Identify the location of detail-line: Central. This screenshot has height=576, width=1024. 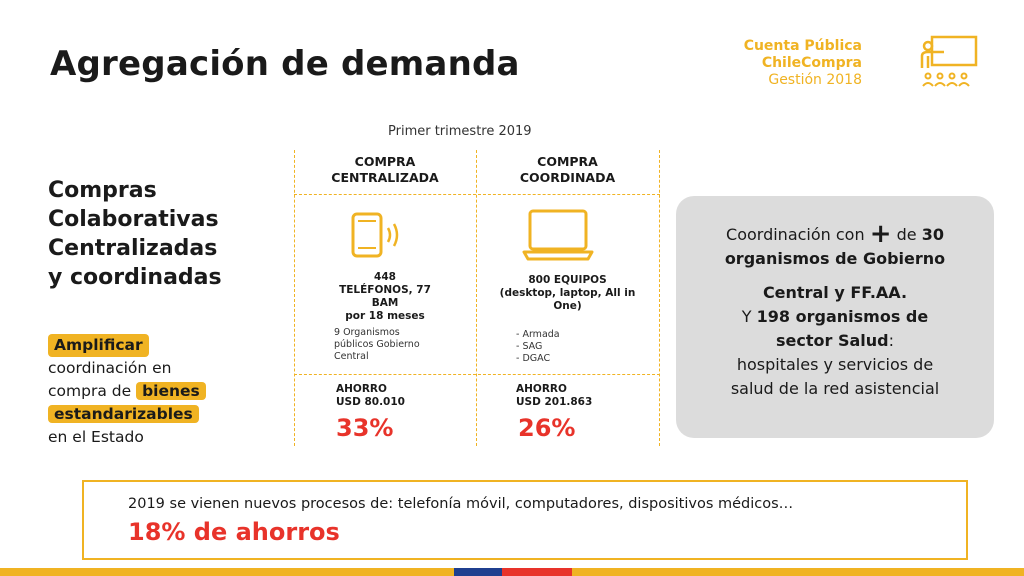
(351, 356).